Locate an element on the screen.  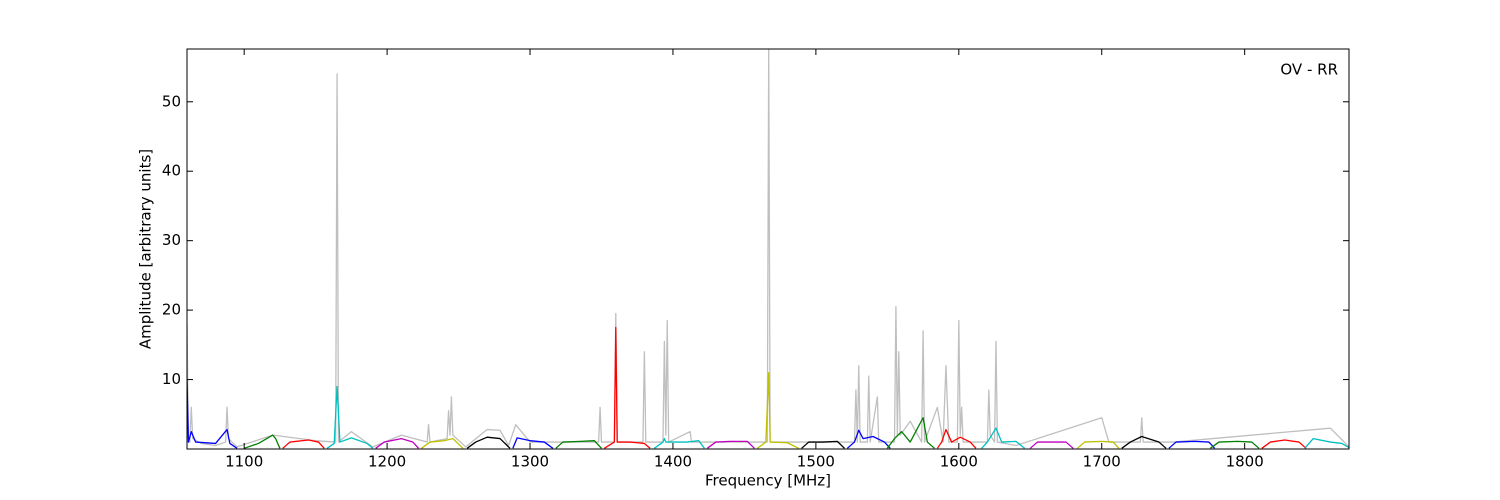
y-tick-label: 50 is located at coordinates (171, 101).